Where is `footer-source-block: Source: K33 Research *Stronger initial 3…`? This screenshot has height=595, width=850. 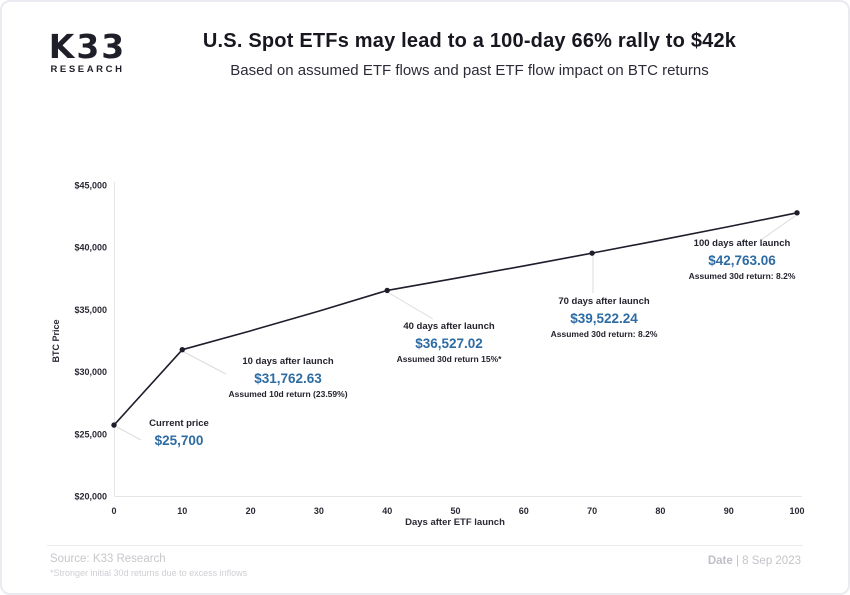
footer-source-block: Source: K33 Research *Stronger initial 3… is located at coordinates (148, 565).